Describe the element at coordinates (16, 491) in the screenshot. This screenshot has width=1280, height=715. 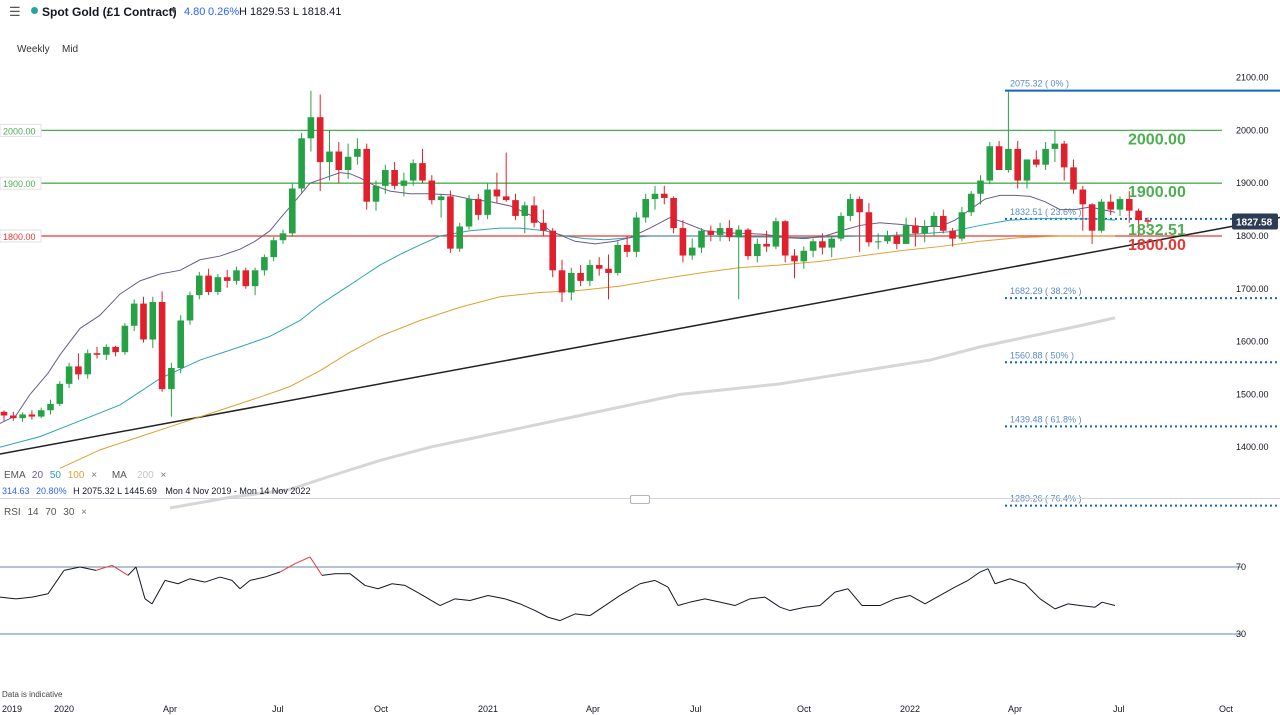
I see `stat-change: 314.63` at that location.